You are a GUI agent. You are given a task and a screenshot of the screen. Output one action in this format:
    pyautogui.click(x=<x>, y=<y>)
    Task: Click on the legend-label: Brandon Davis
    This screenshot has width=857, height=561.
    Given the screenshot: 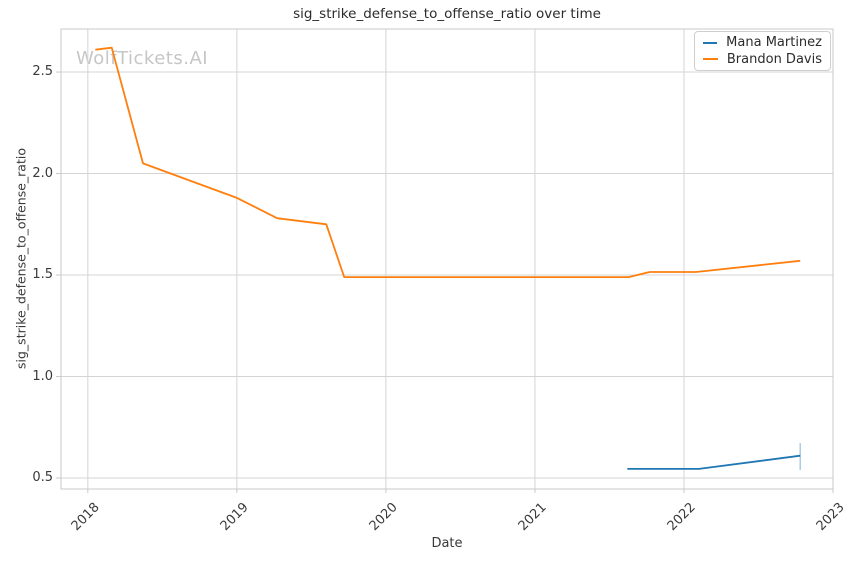 What is the action you would take?
    pyautogui.click(x=774, y=59)
    